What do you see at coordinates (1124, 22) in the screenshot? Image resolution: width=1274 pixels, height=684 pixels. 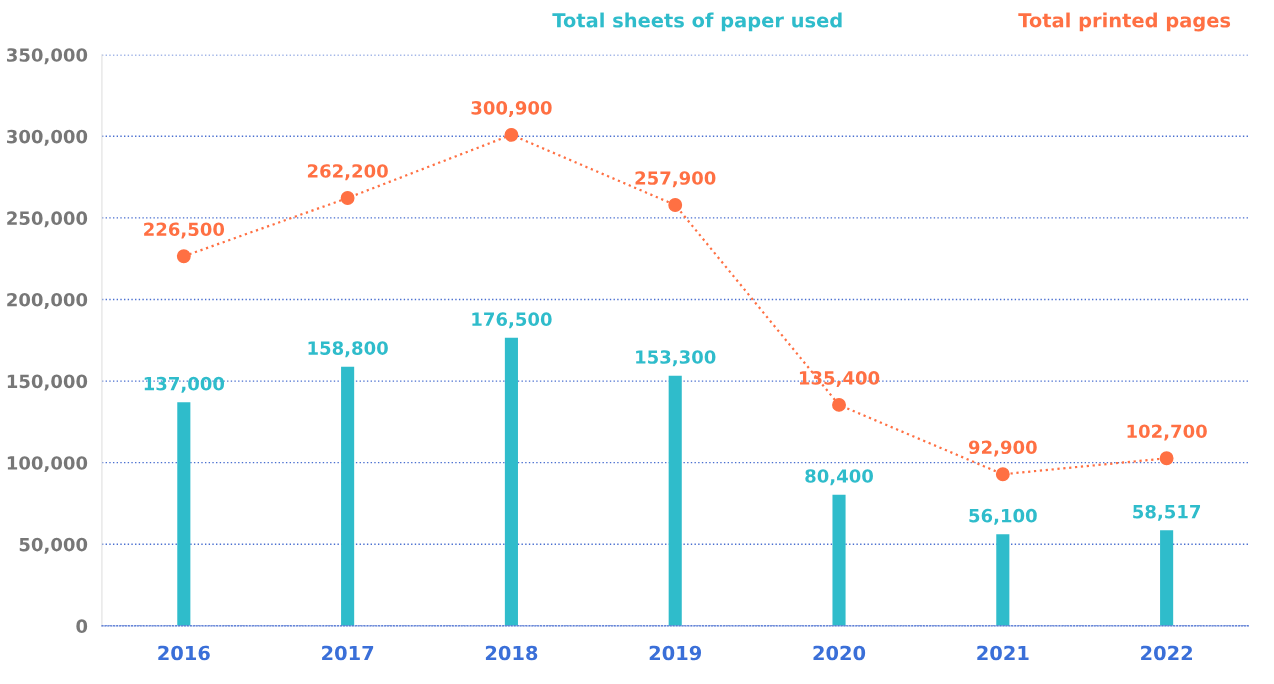 I see `text: Total printed pages` at bounding box center [1124, 22].